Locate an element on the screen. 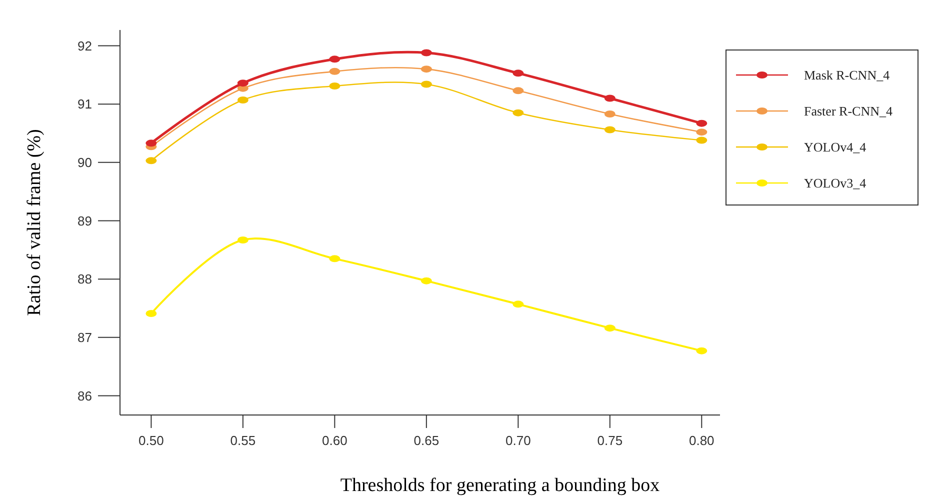  x-tick-label: 0.80 is located at coordinates (701, 440).